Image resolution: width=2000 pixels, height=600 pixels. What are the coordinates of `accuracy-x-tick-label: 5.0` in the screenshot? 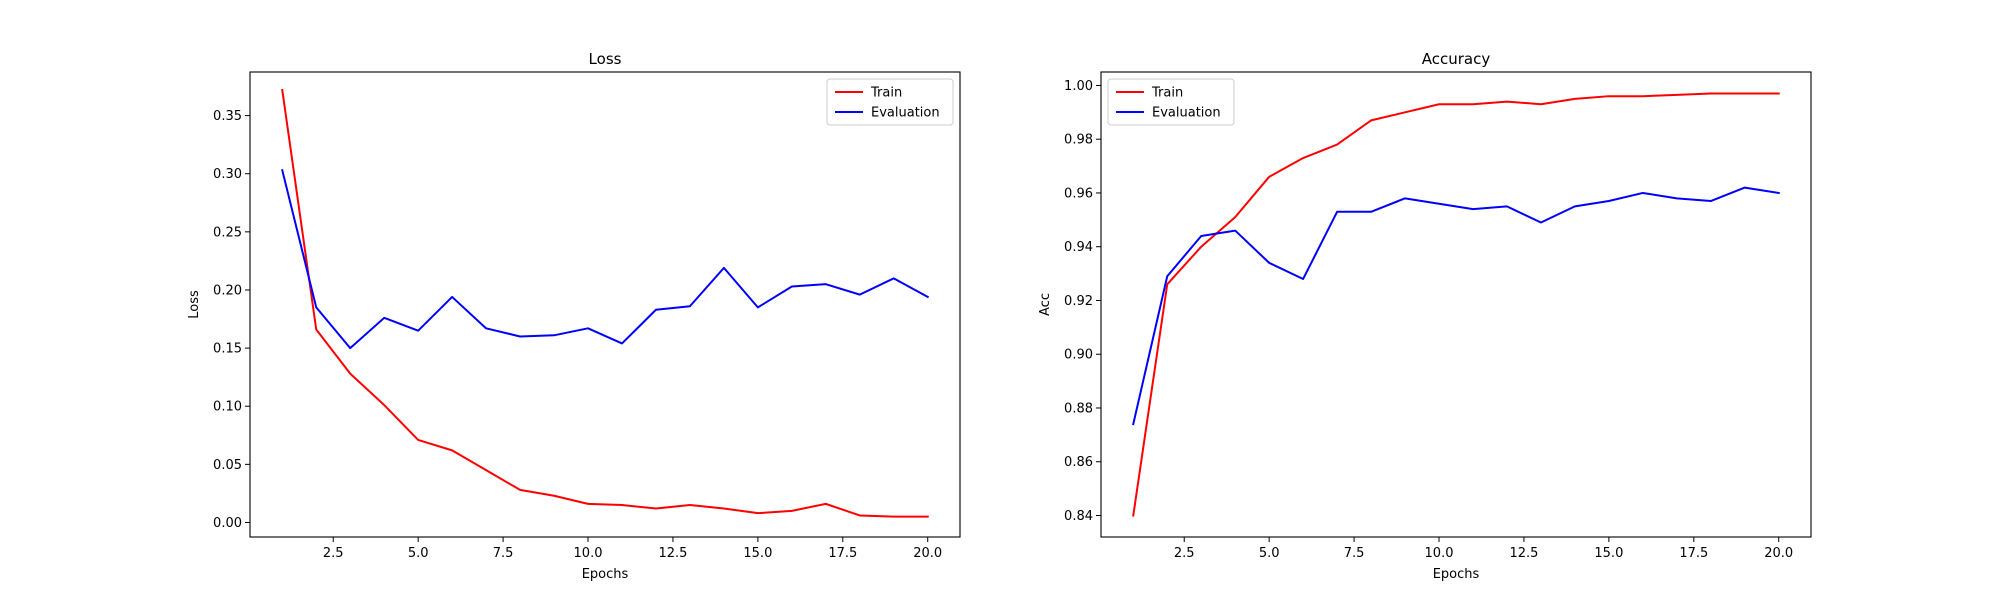 It's located at (1269, 553).